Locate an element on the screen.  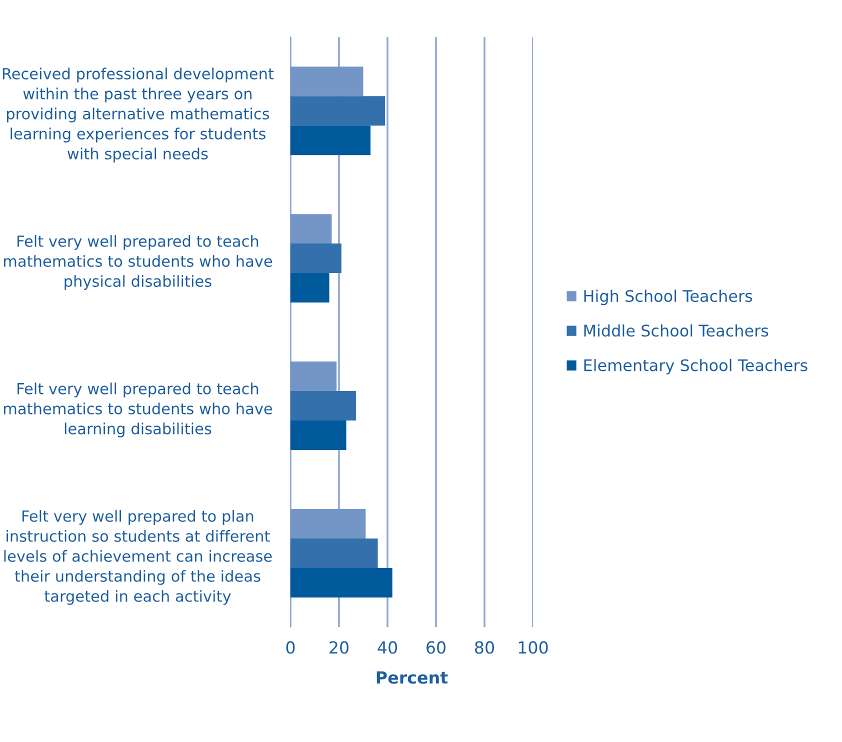
y-tick-label: Felt very well prepared to teach mathematics to students who have physical disabilities is located at coordinates (138, 262).